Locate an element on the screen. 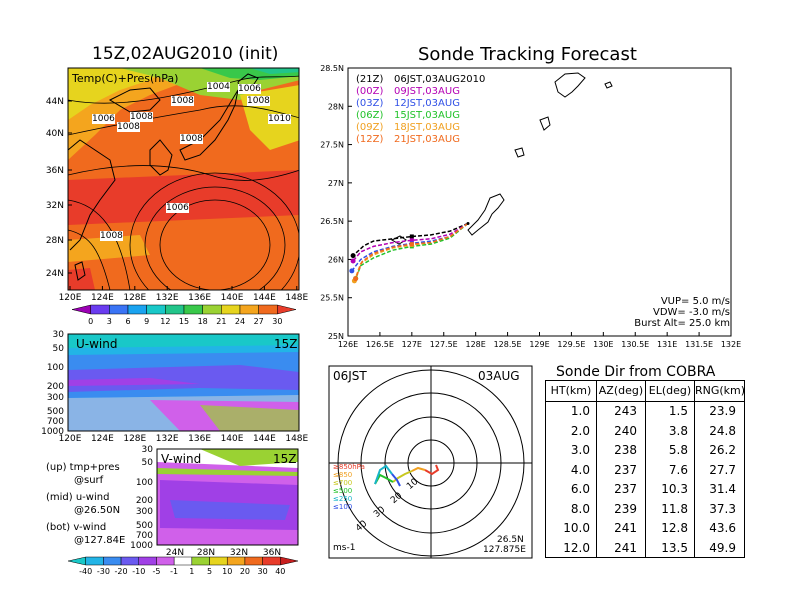  map-lon-label: 136E is located at coordinates (199, 298).